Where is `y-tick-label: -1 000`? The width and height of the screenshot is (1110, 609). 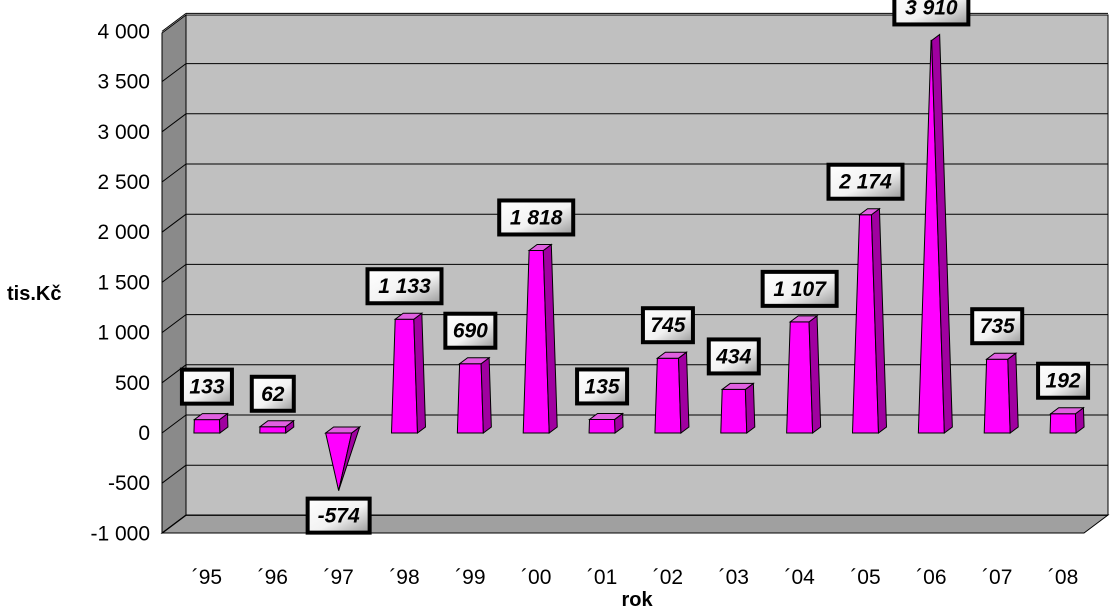
y-tick-label: -1 000 is located at coordinates (120, 533).